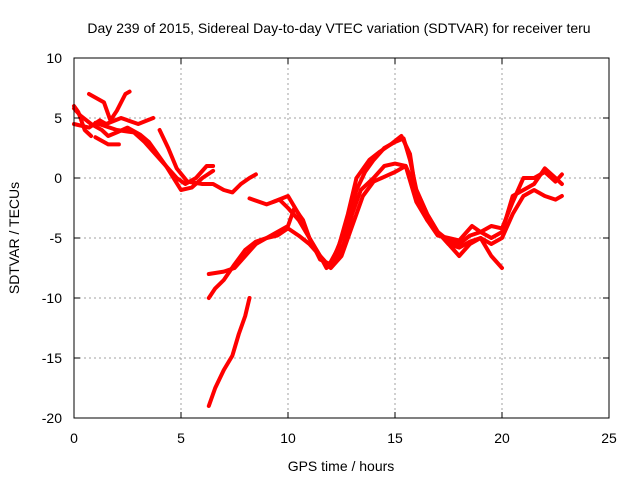  Describe the element at coordinates (56, 238) in the screenshot. I see `y-tick-label: -5` at that location.